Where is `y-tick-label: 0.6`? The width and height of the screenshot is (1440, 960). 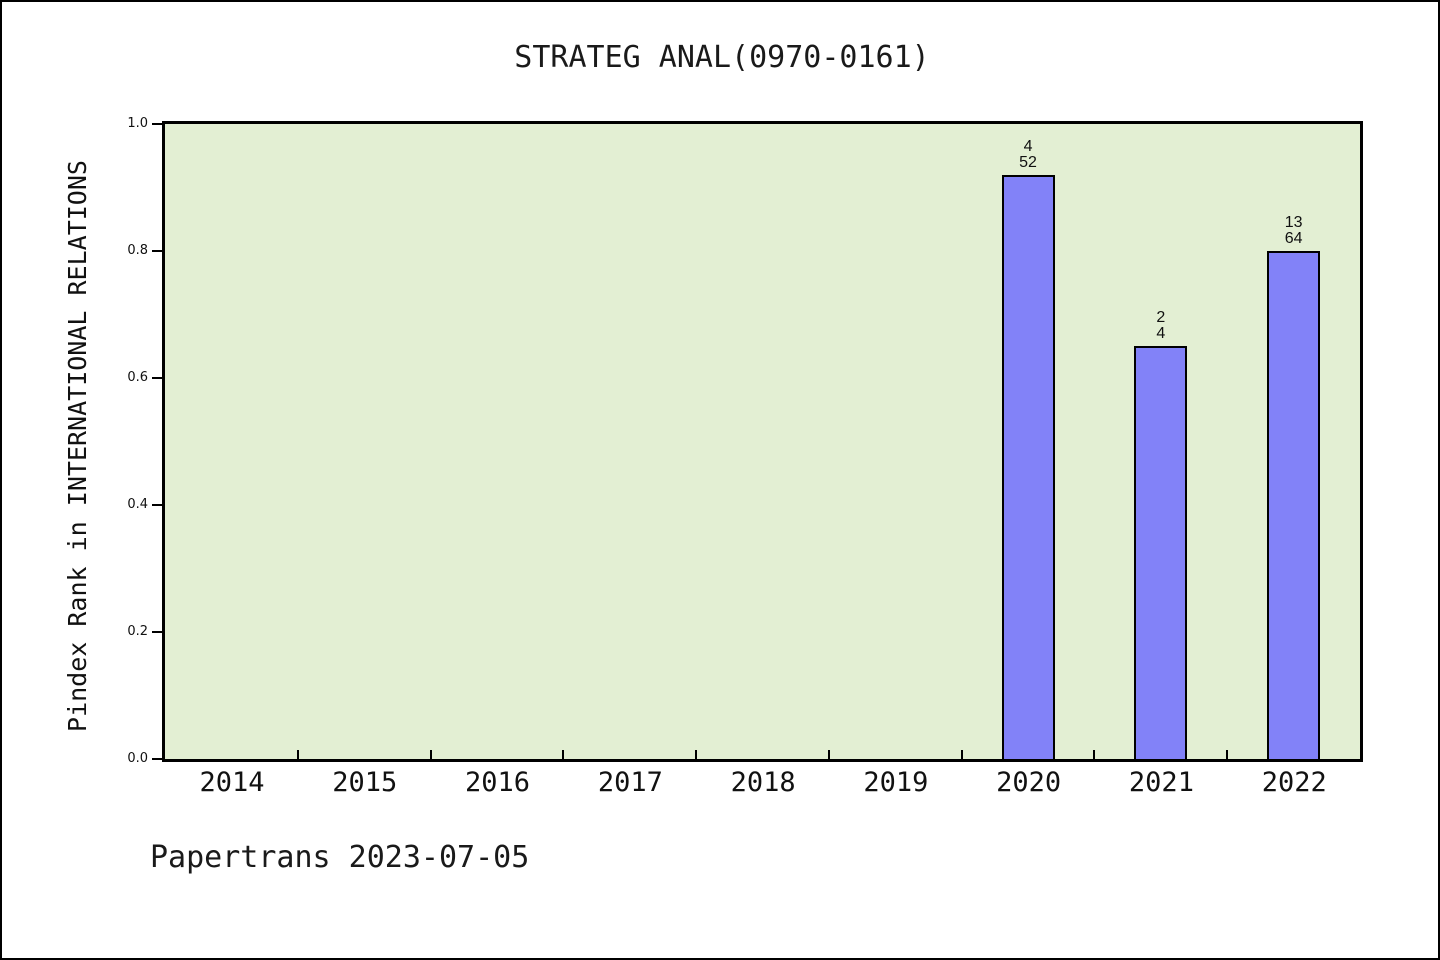
y-tick-label: 0.6 is located at coordinates (137, 377).